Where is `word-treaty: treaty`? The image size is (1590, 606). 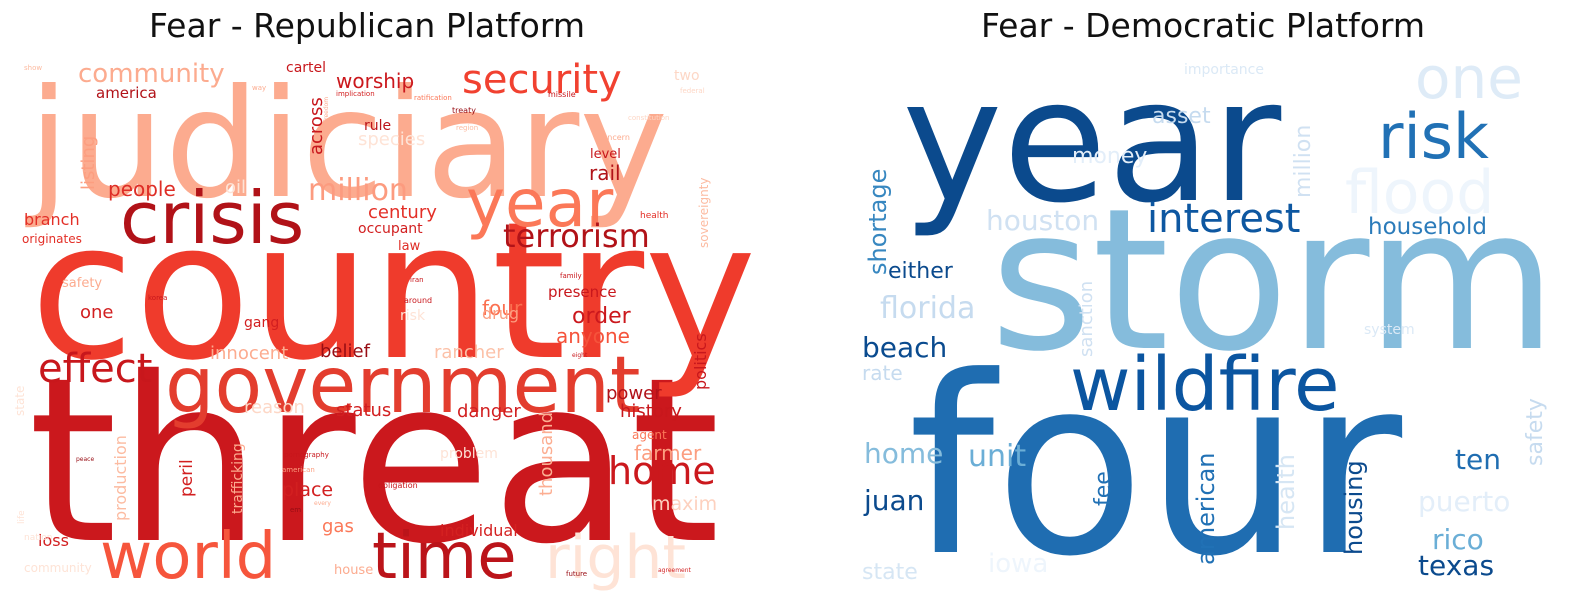 word-treaty: treaty is located at coordinates (464, 110).